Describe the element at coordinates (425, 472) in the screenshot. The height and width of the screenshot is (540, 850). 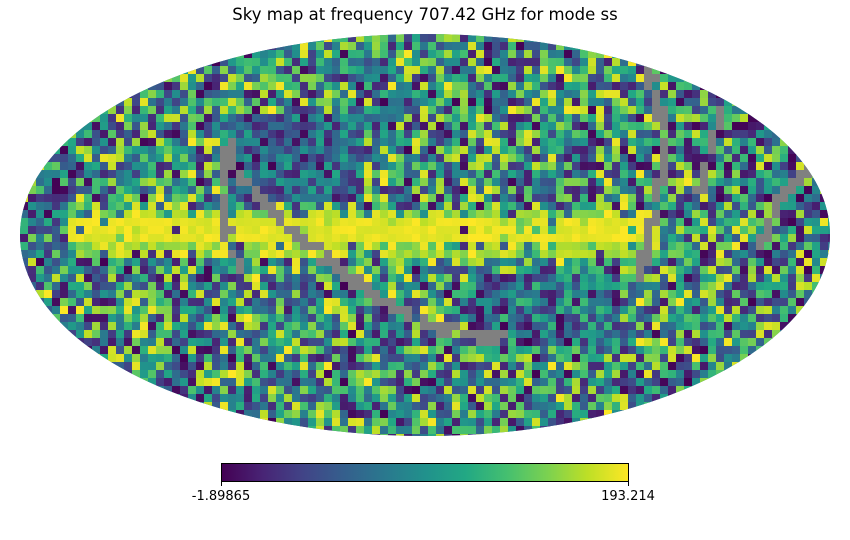
I see `colorbar-gradient` at that location.